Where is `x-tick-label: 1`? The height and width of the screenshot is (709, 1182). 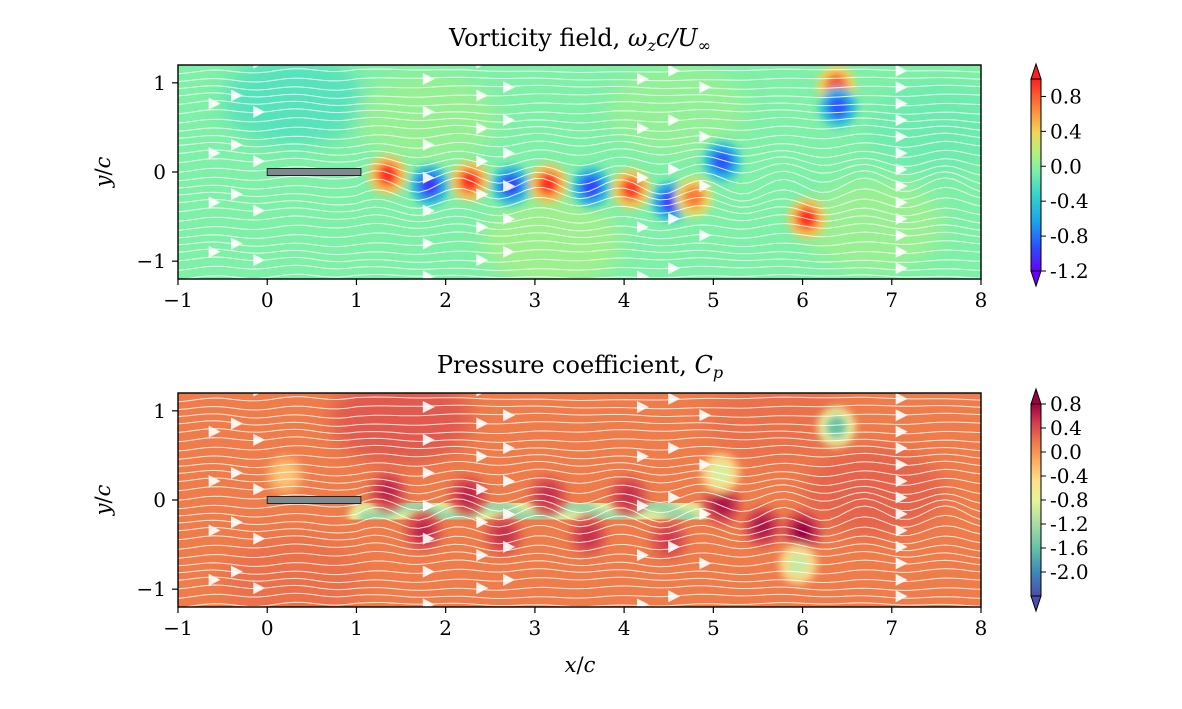
x-tick-label: 1 is located at coordinates (356, 300).